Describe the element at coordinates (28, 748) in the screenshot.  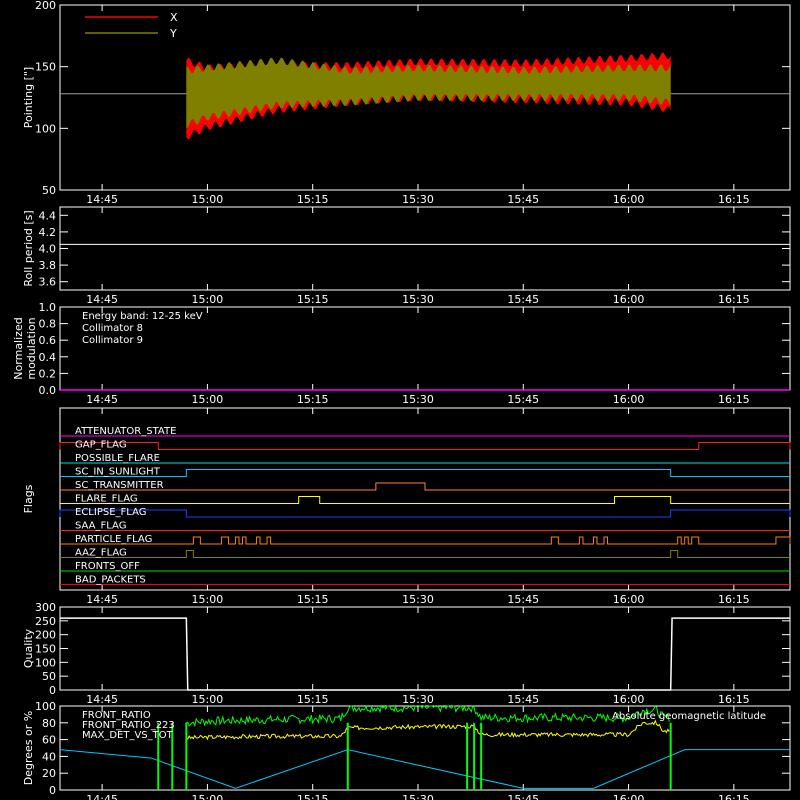
I see `y-axis-label-degrees: Degrees or %` at that location.